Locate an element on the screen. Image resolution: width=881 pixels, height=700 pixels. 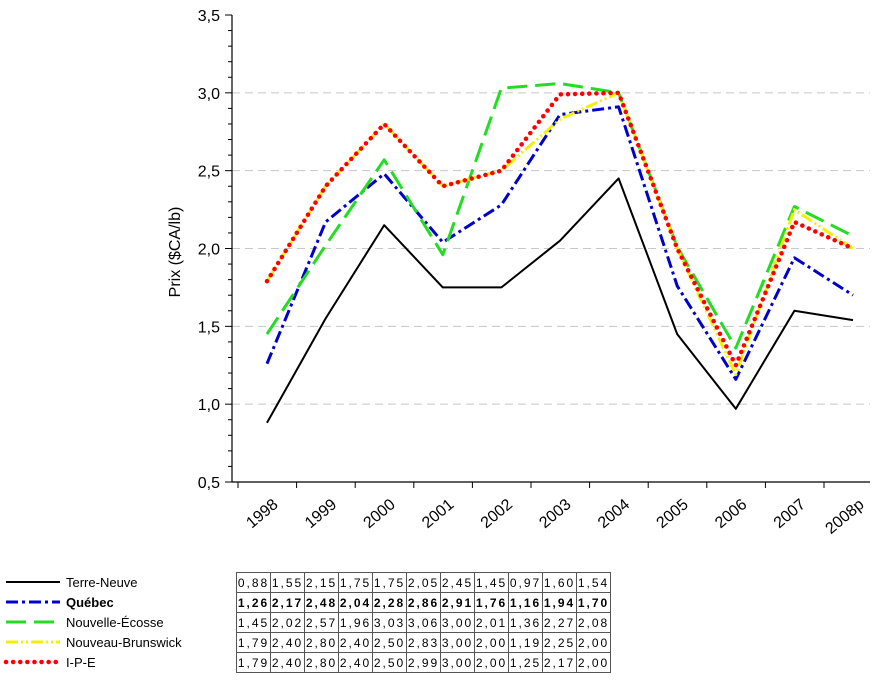
table-cell: 3,06 is located at coordinates (423, 622).